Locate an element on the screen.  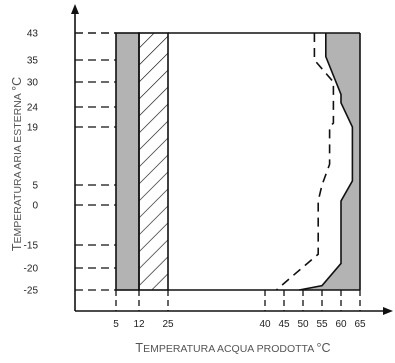
x-tick-labels: 5 12 25 40 45 50 55 60 65 is located at coordinates (239, 324).